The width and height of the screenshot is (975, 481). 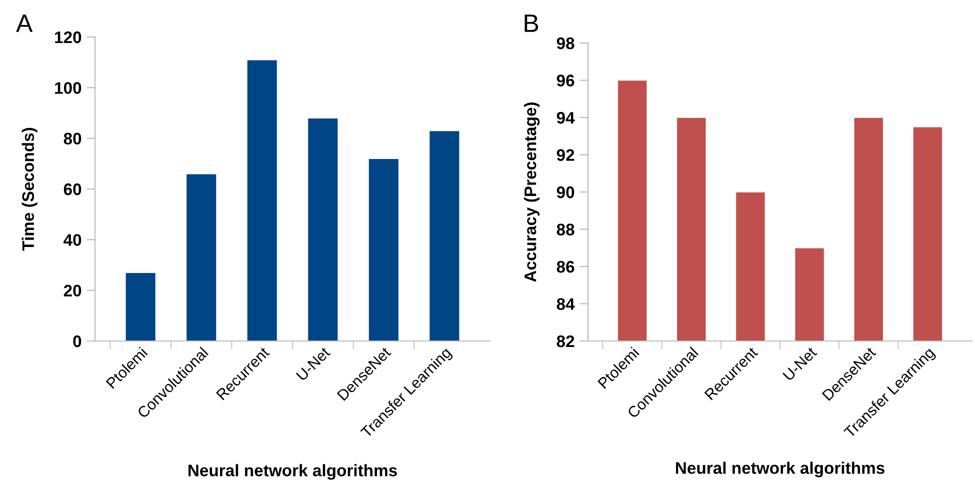 I want to click on y-tick-label: 100, so click(x=68, y=88).